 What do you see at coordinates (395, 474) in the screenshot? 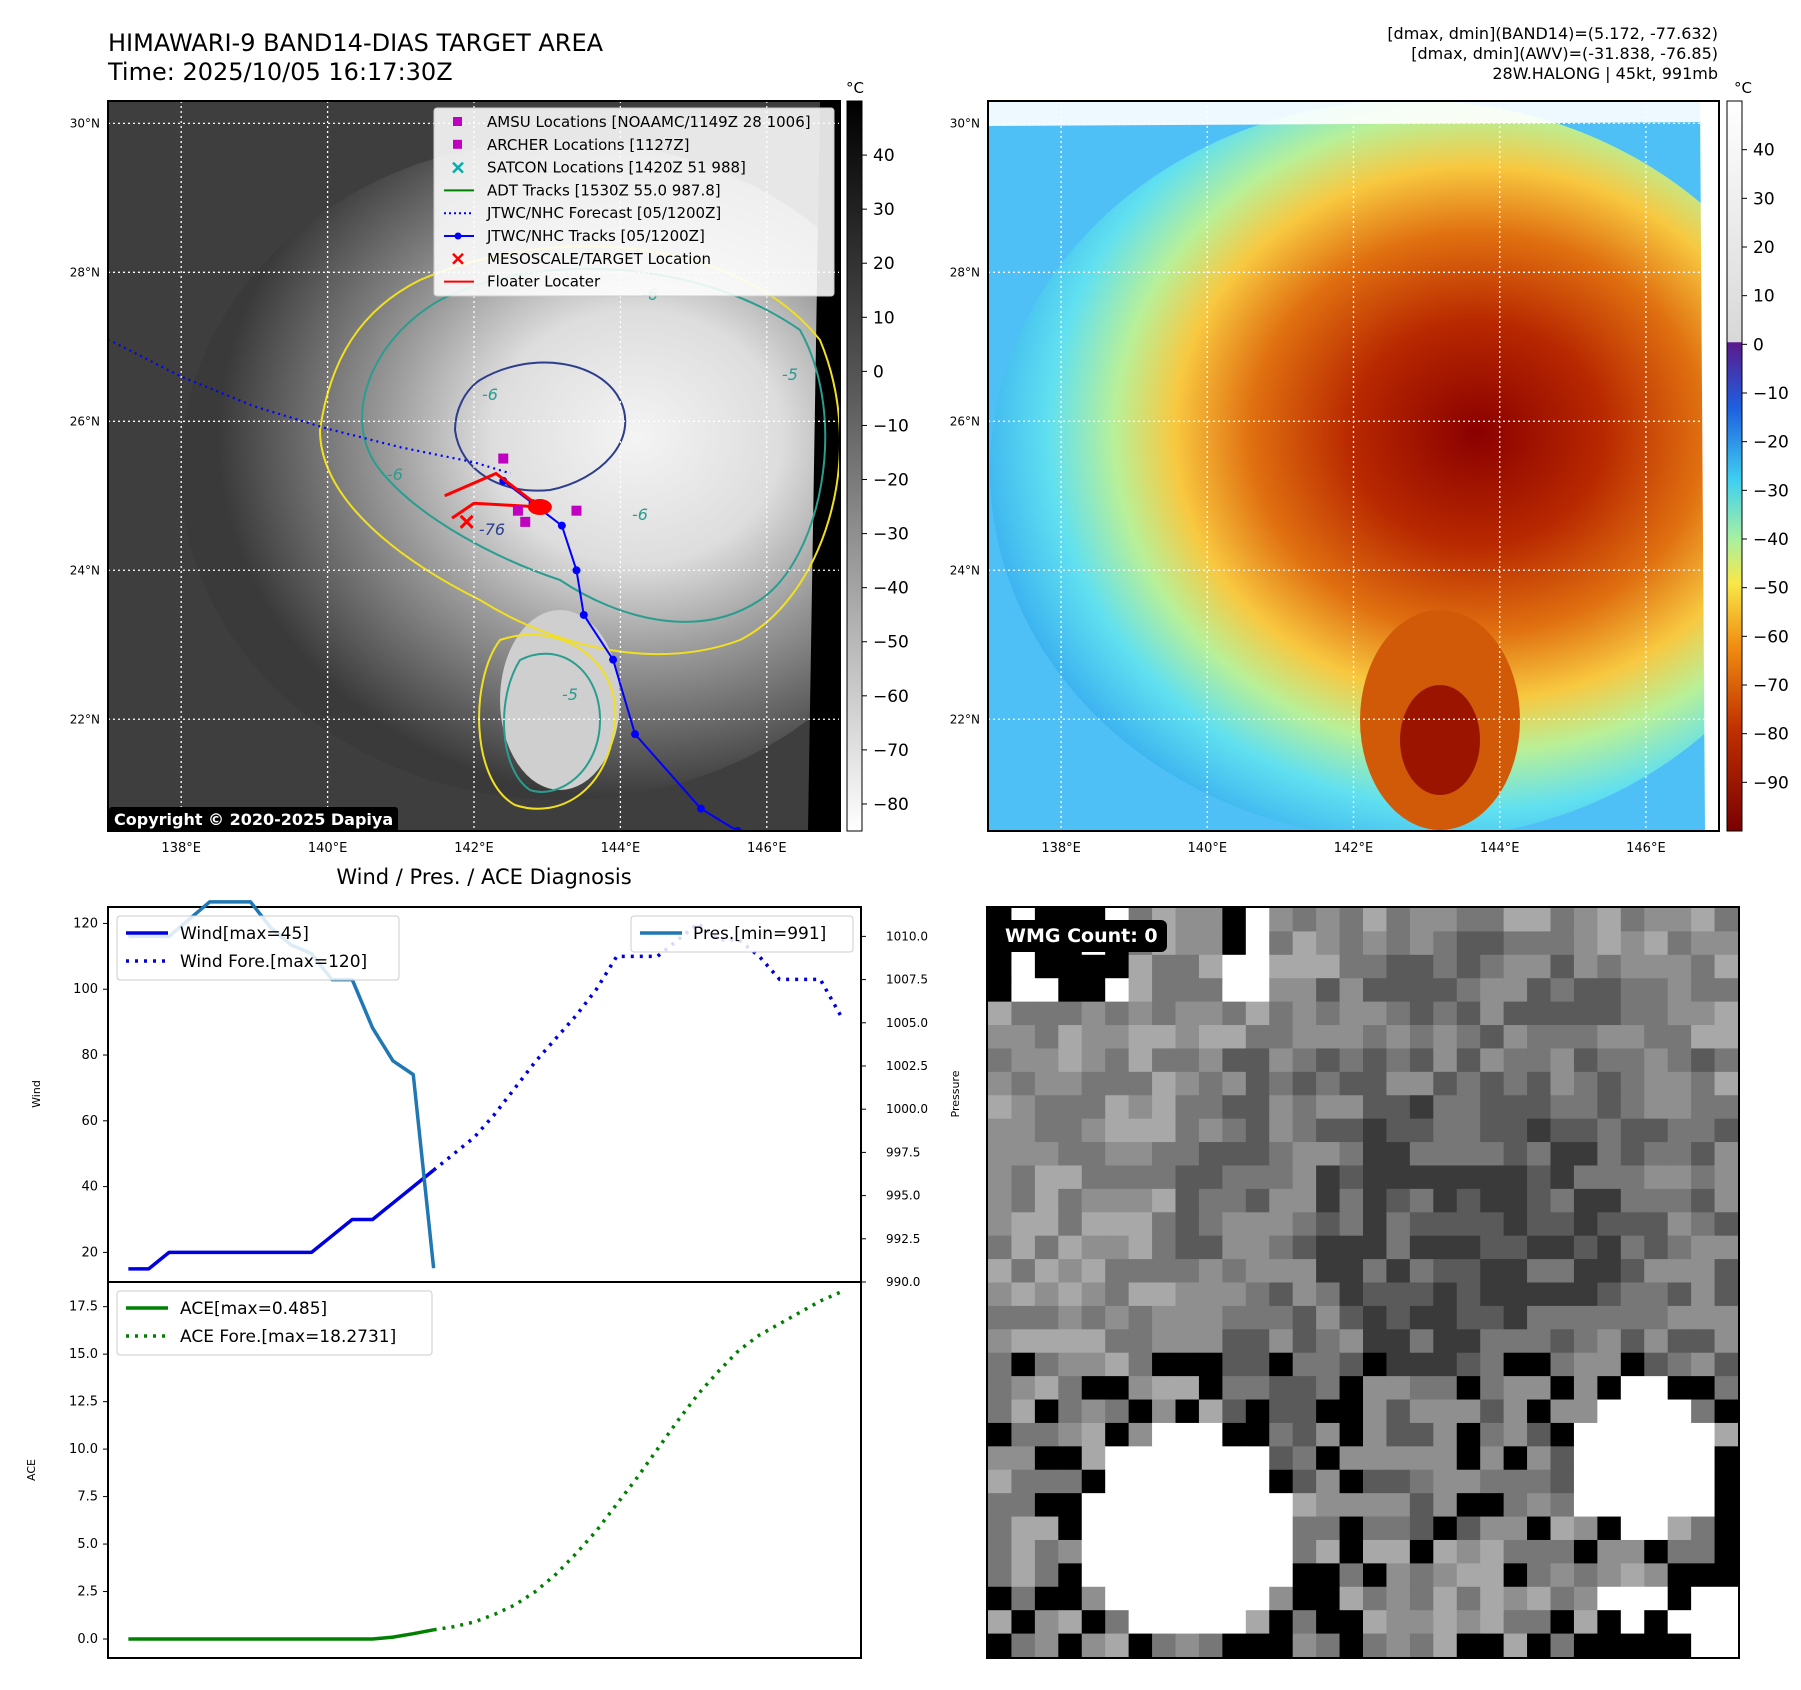
I see `contour-label: -6` at bounding box center [395, 474].